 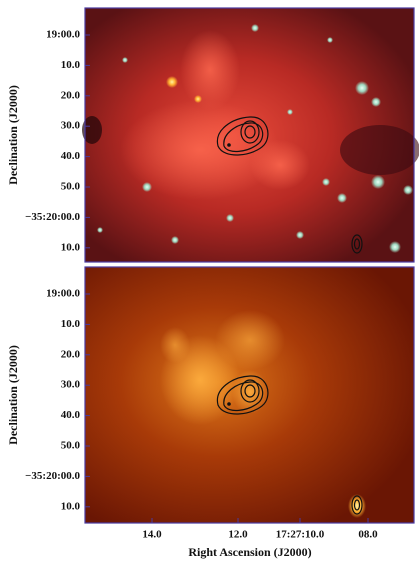 I want to click on x-tick-label: 12.0, so click(x=238, y=535).